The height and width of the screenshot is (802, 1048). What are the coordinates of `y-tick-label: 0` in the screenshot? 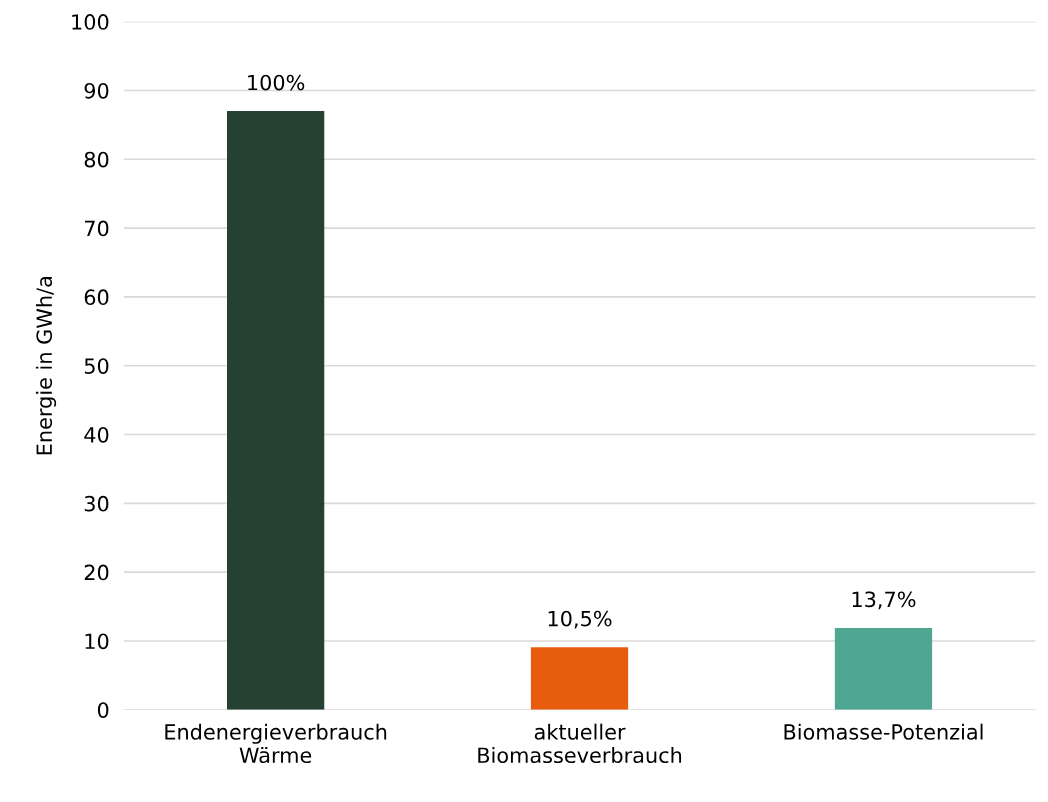 It's located at (103, 710).